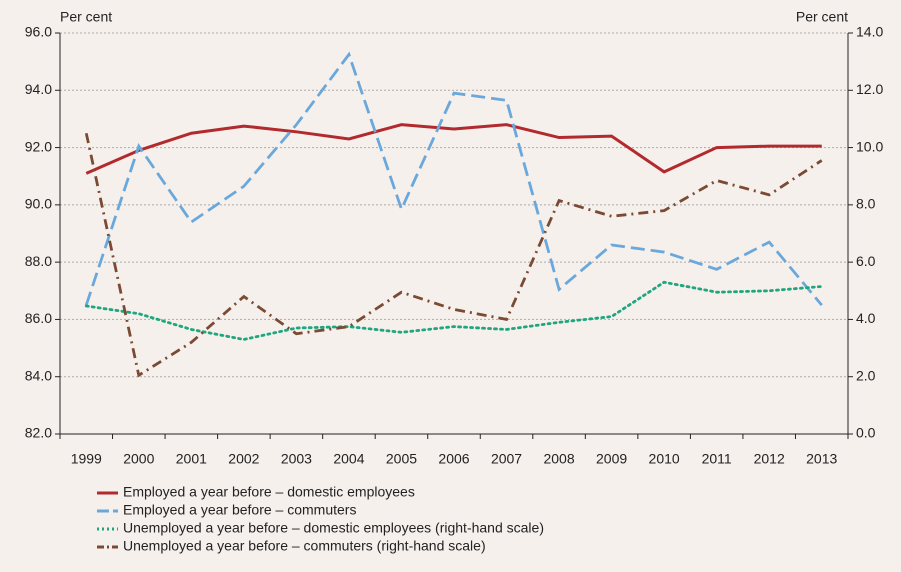  Describe the element at coordinates (821, 459) in the screenshot. I see `x-tick-label: 2013` at that location.